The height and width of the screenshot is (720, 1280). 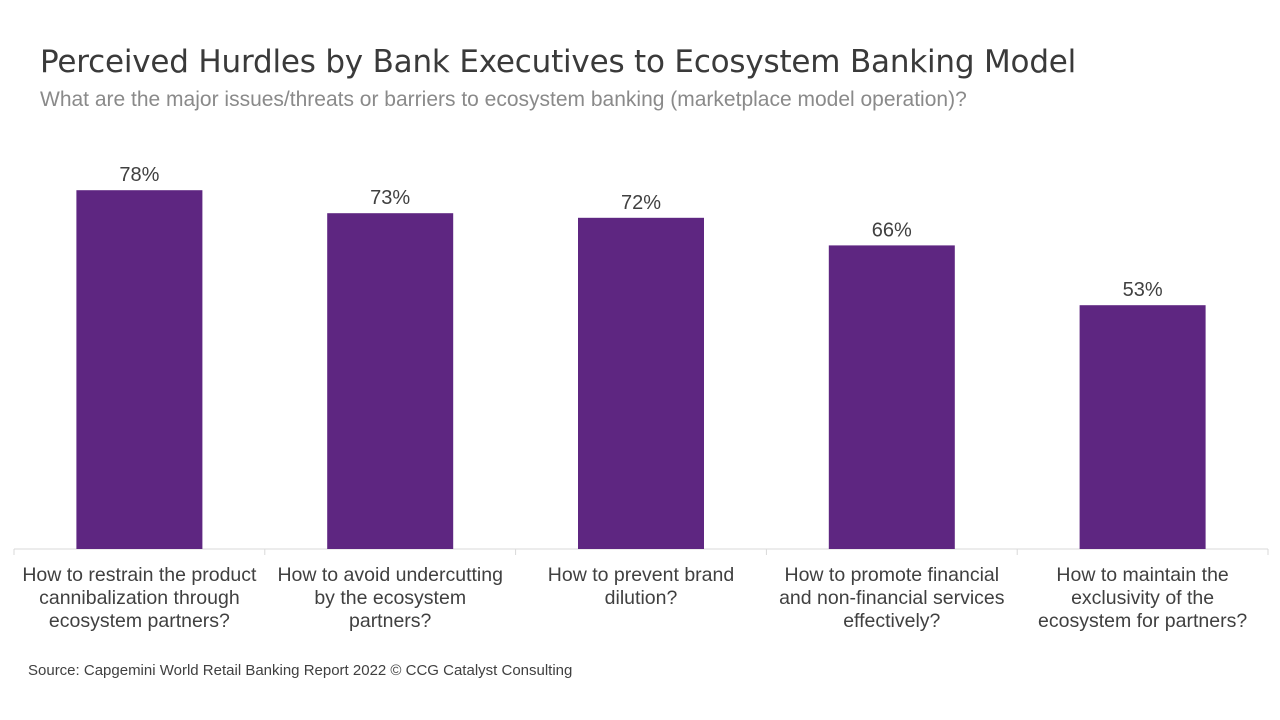 What do you see at coordinates (139, 598) in the screenshot?
I see `category-label: cannibalization through` at bounding box center [139, 598].